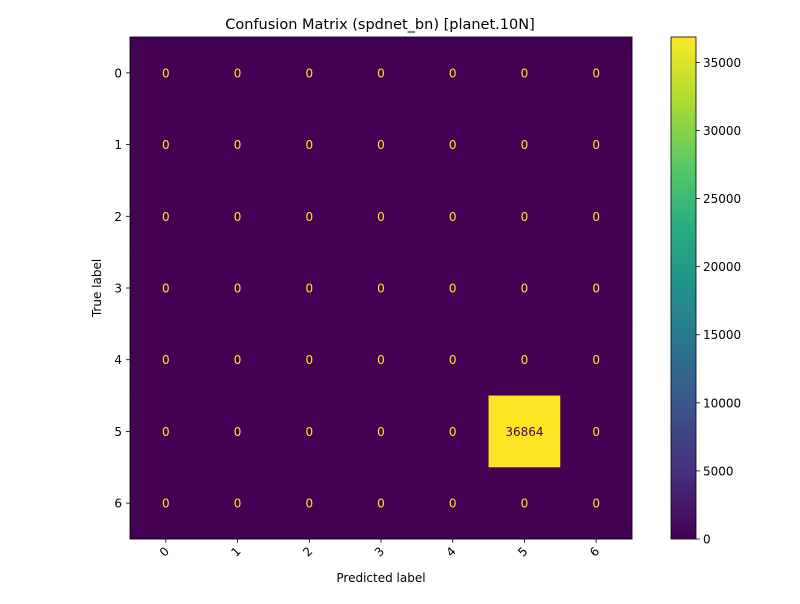  I want to click on colorbar-tick-label: 20000, so click(722, 267).